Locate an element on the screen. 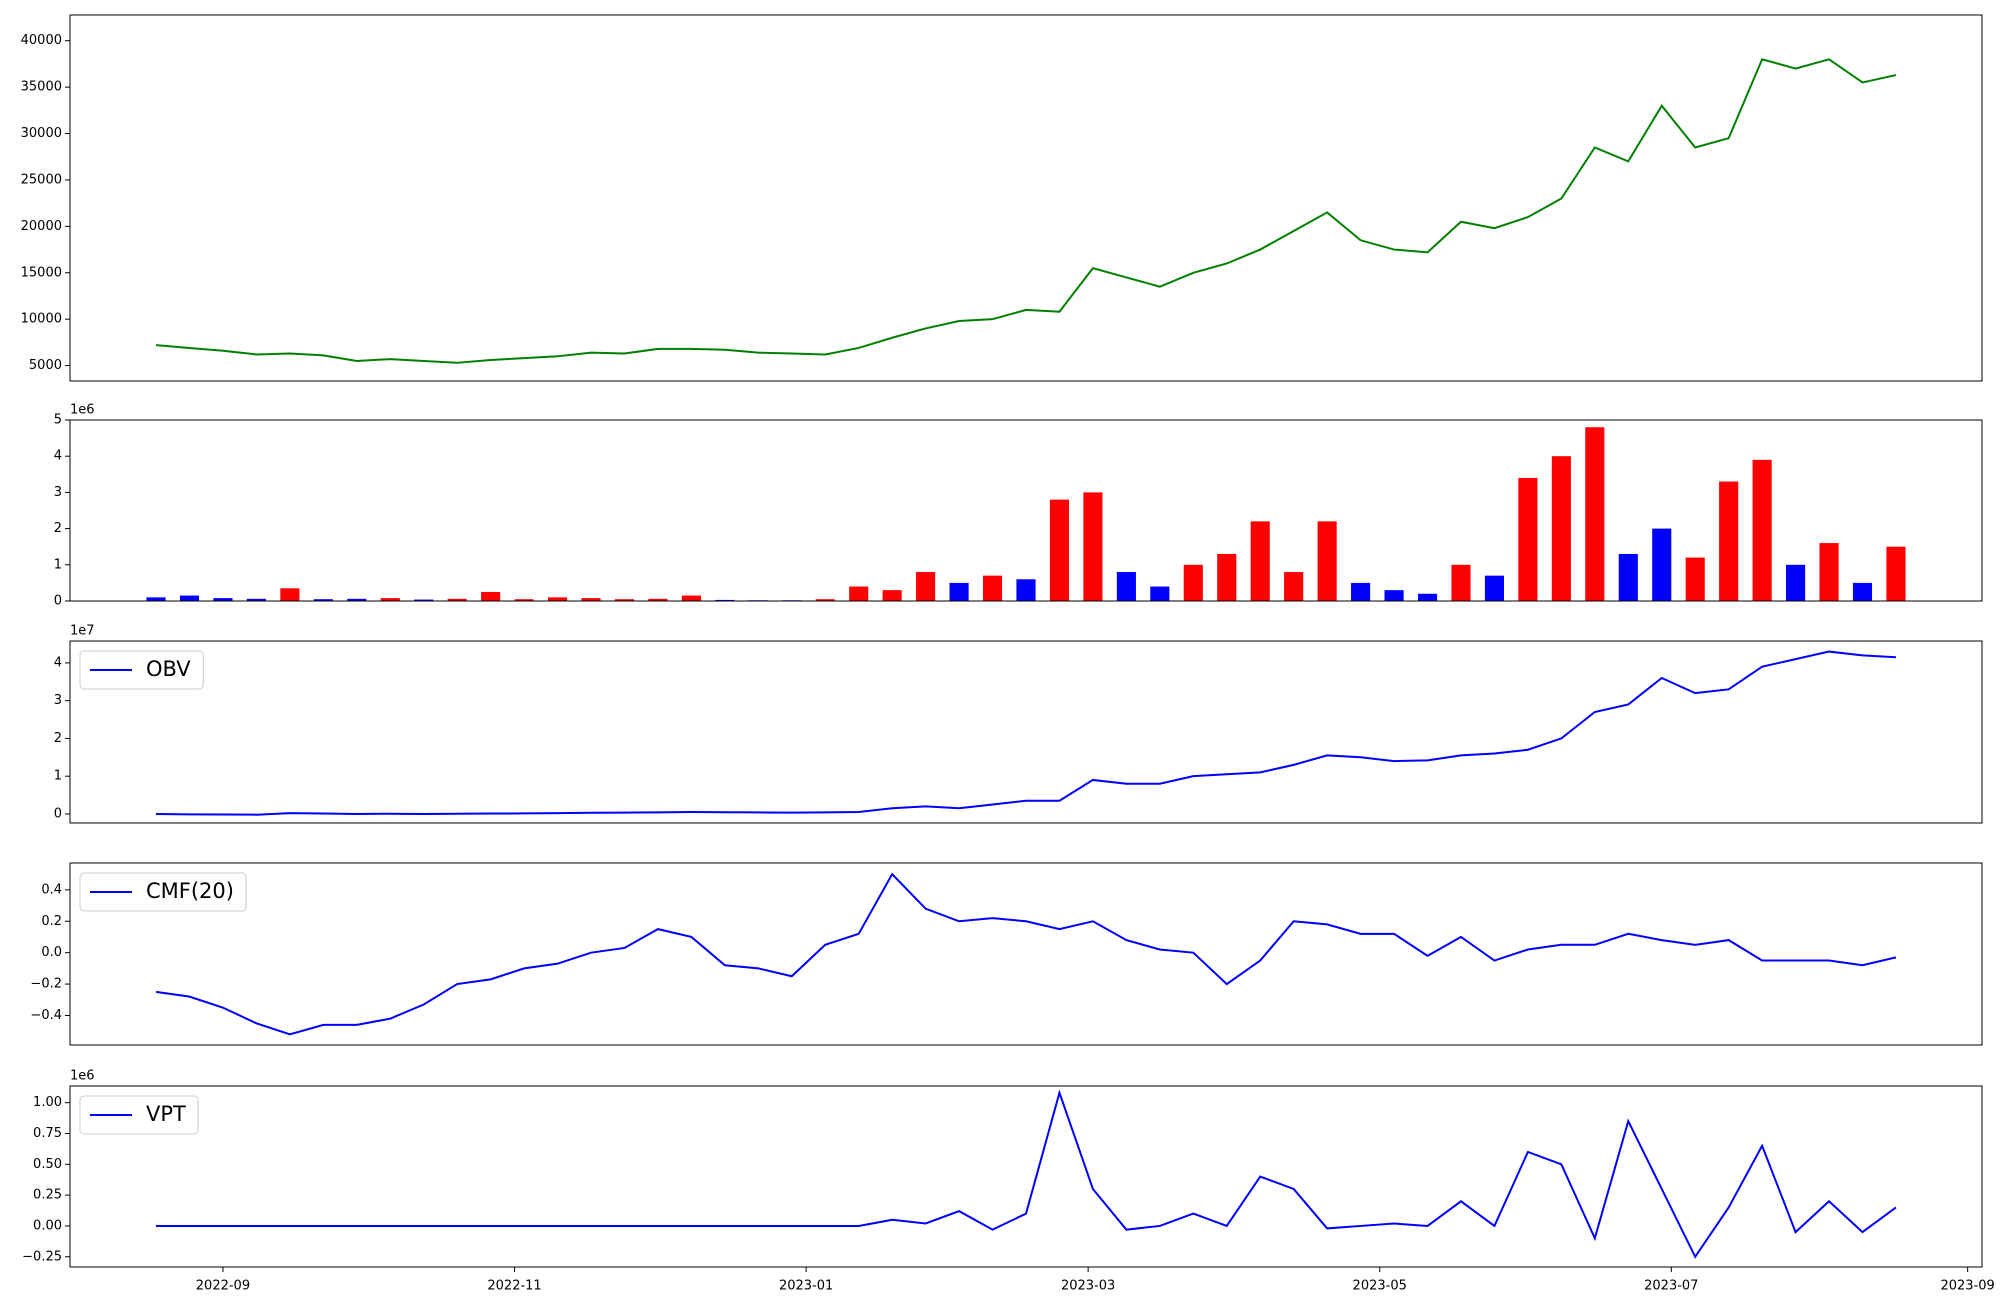 The image size is (2000, 1300). legend-label: CMF(20) is located at coordinates (190, 891).